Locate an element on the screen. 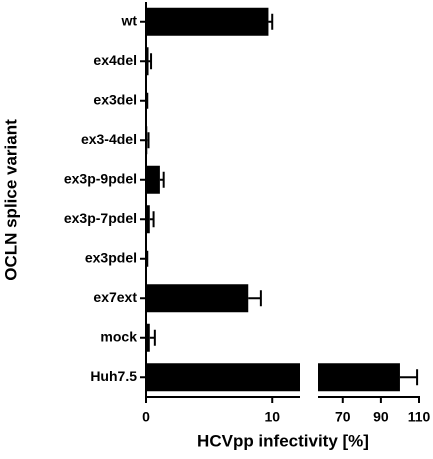 The image size is (433, 459). y-tick-label: ex3p-9pdel is located at coordinates (100, 178).